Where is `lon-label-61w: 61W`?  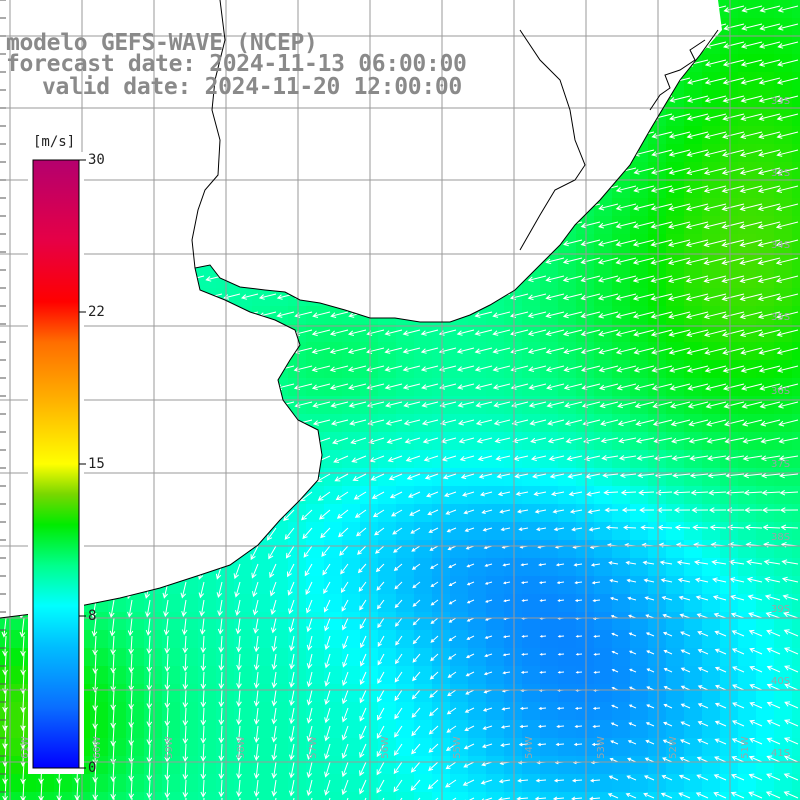
lon-label-61w: 61W is located at coordinates (25, 747).